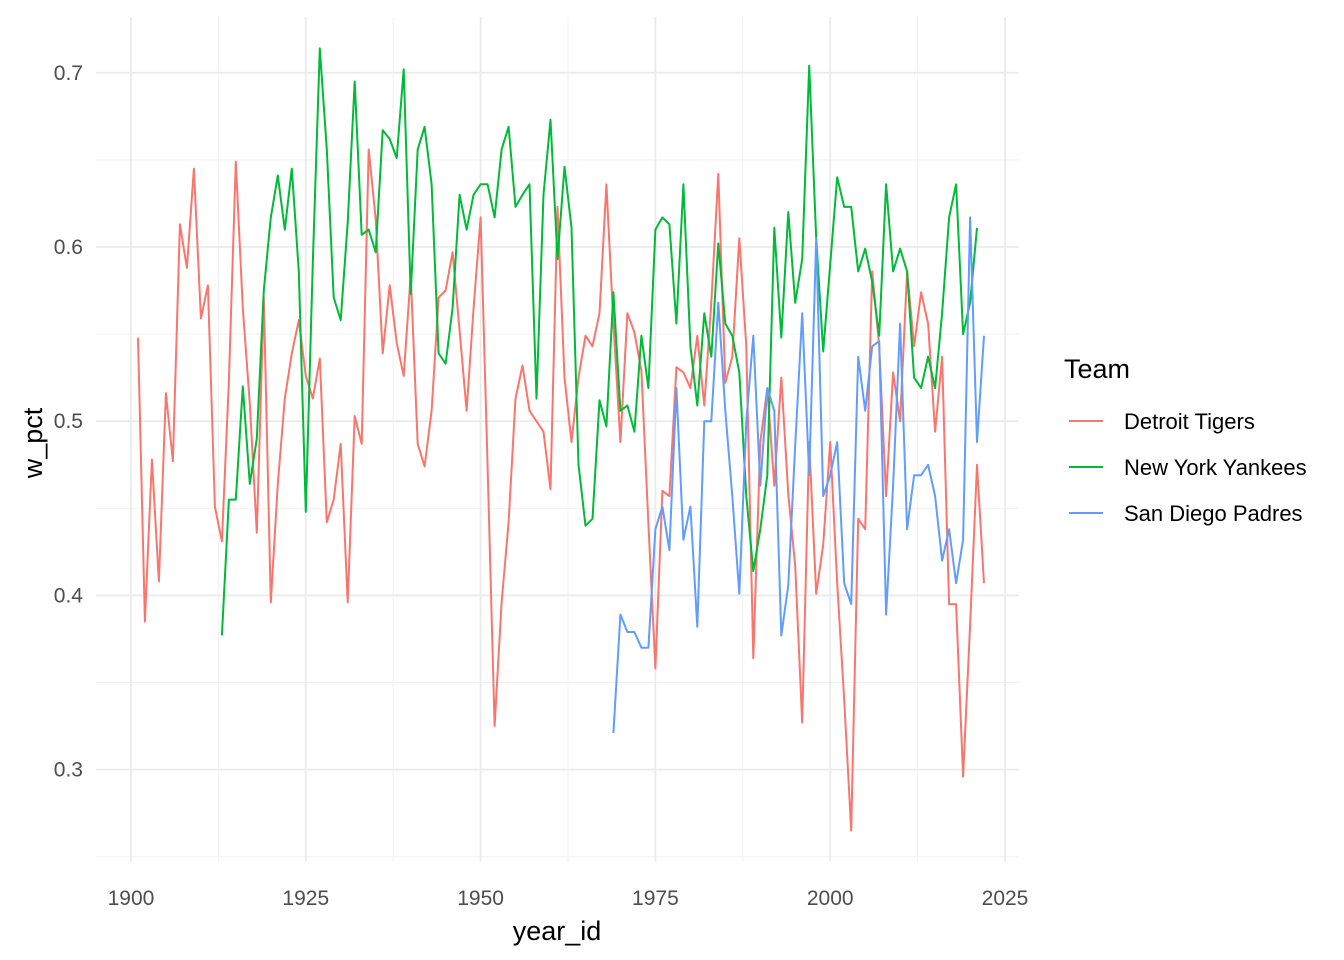  I want to click on y-tick-label: 0.4, so click(69, 595).